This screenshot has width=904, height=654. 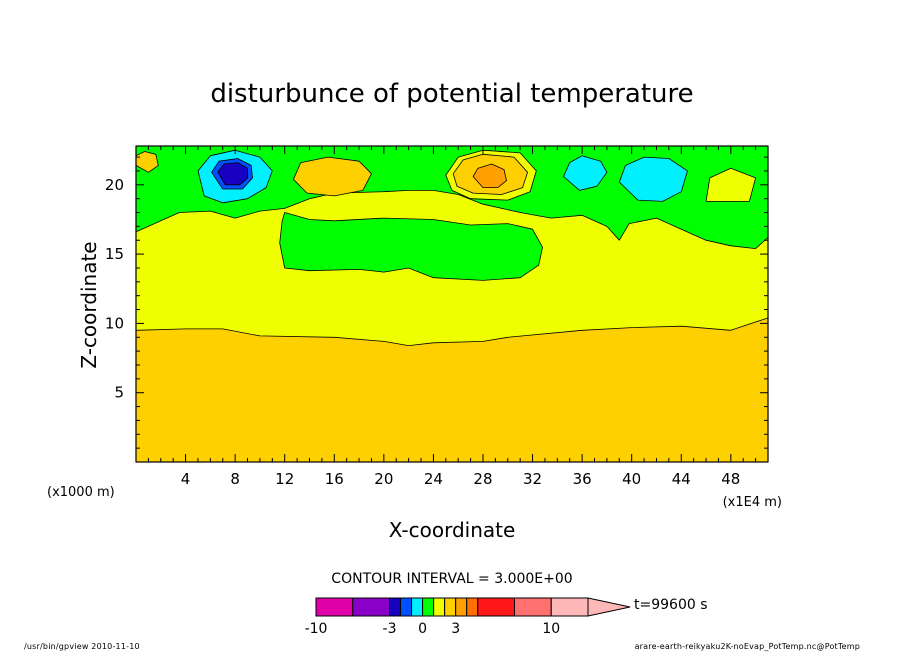 What do you see at coordinates (455, 629) in the screenshot?
I see `colorbar-tick-label: 3` at bounding box center [455, 629].